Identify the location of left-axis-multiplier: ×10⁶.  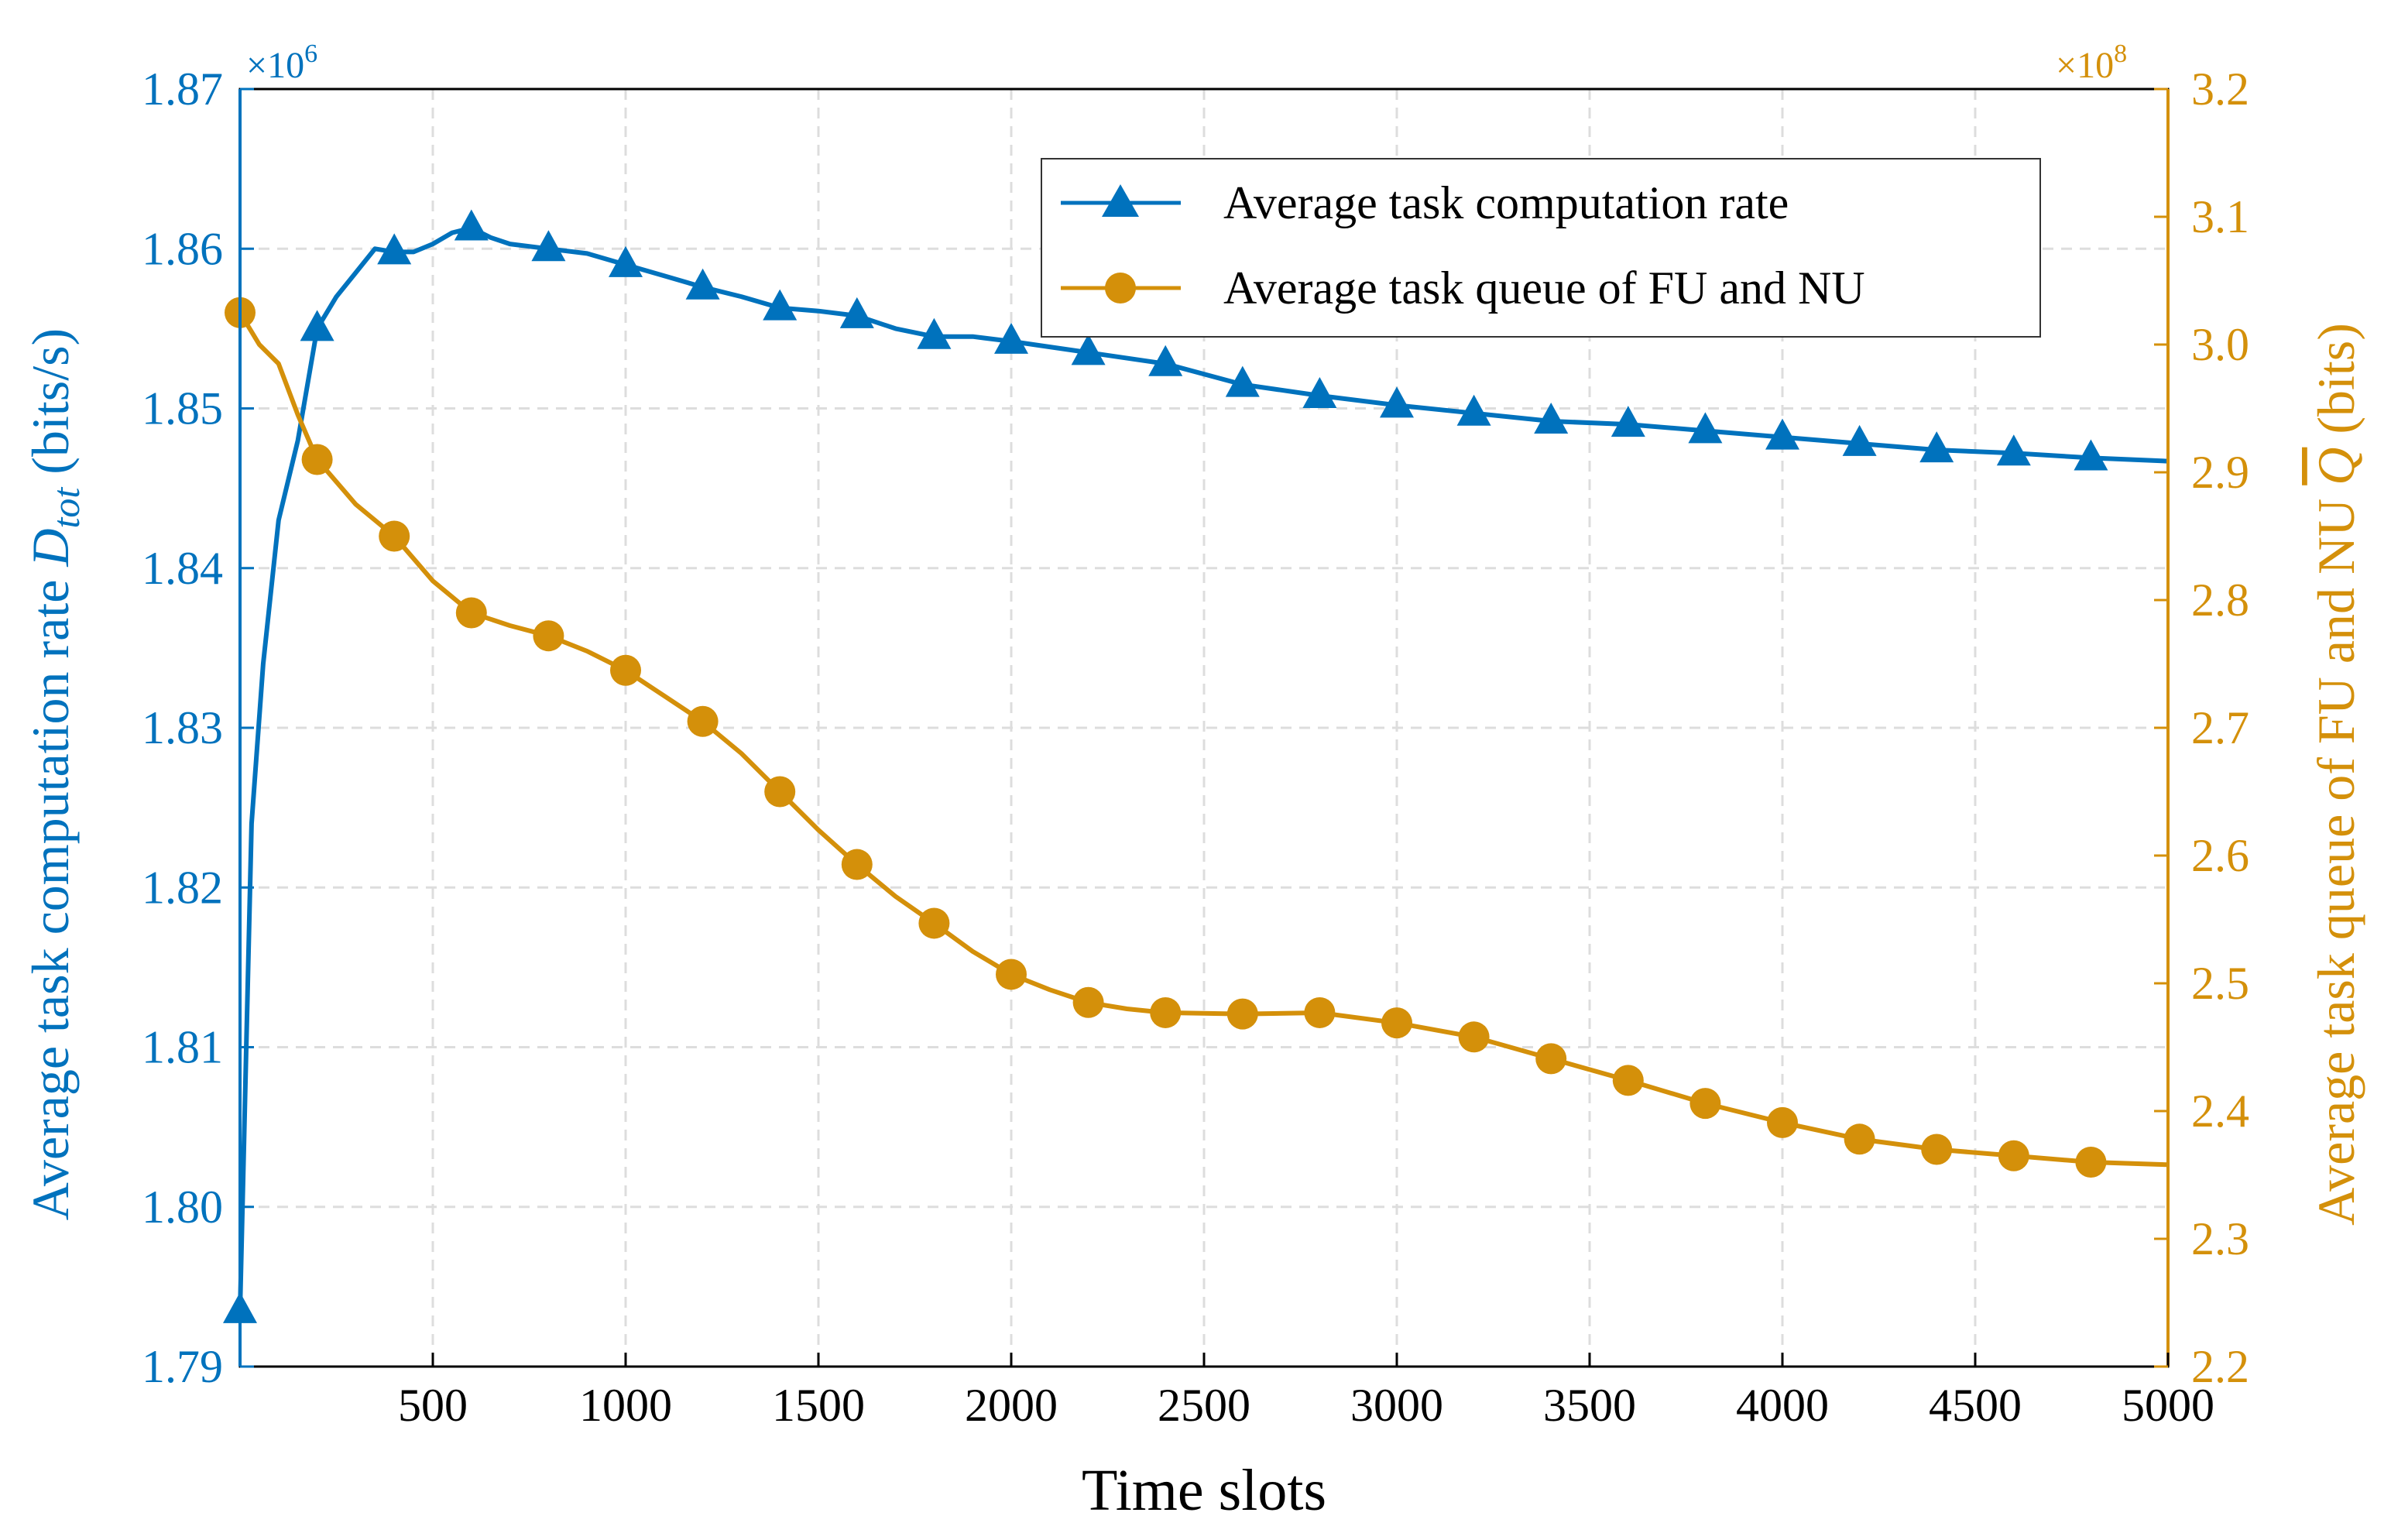
(282, 62).